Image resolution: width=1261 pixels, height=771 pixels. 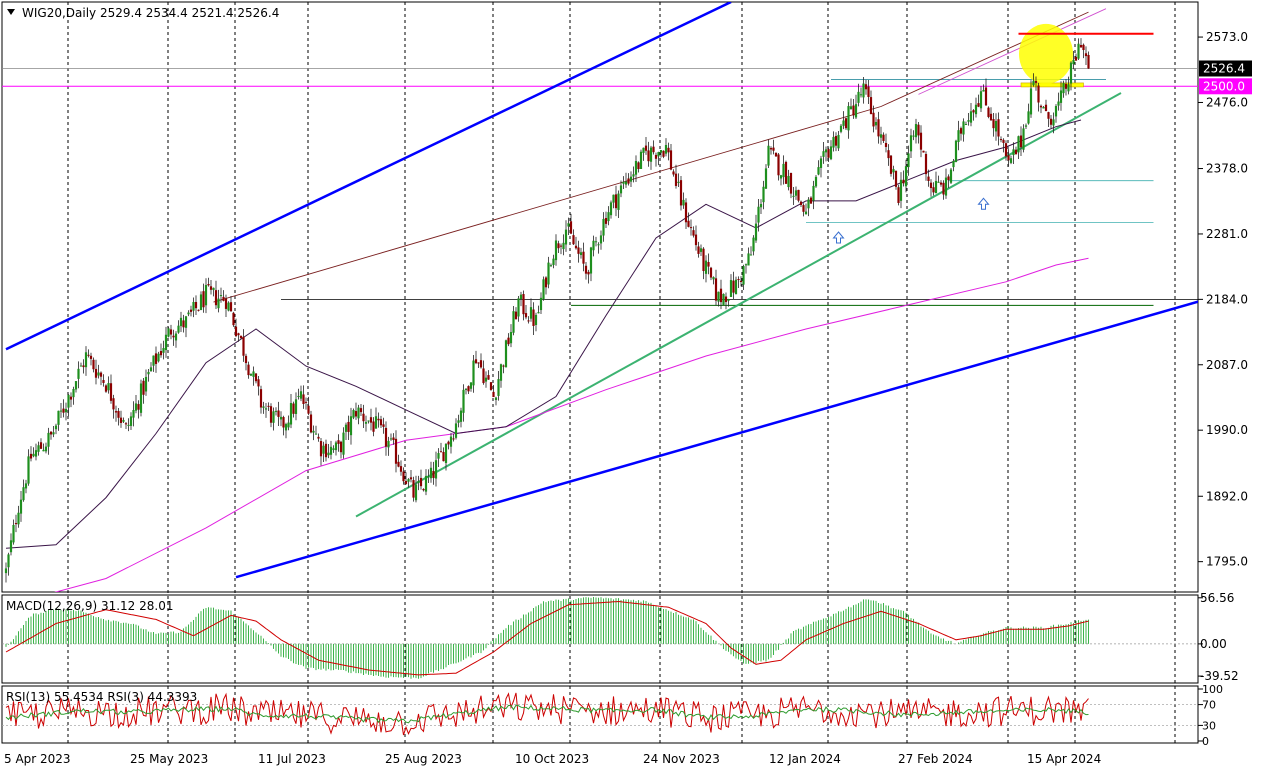 I want to click on y-tick-label: 2476.0, so click(x=1227, y=102).